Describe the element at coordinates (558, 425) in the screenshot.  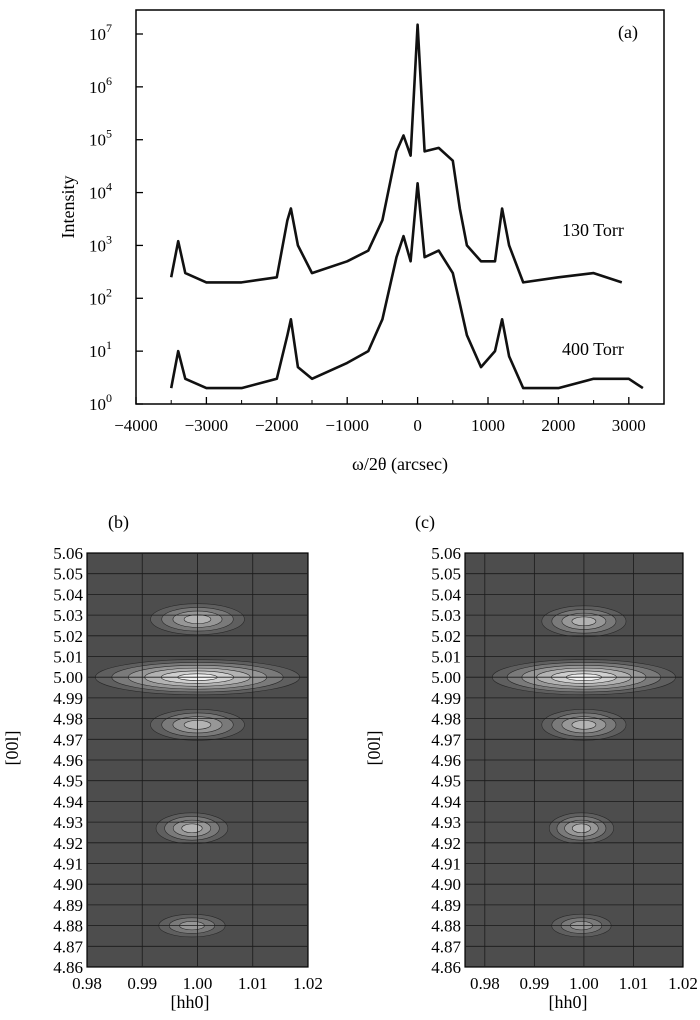
I see `x-tick-label: 2000` at that location.